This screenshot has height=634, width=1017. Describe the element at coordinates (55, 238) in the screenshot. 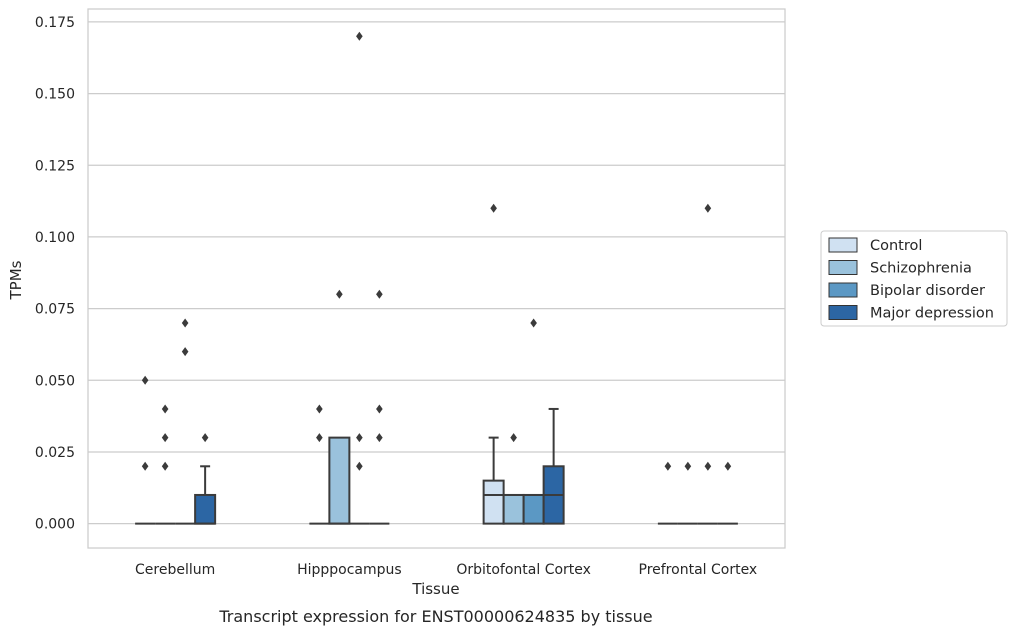

I see `y-tick-label: 0.100` at that location.